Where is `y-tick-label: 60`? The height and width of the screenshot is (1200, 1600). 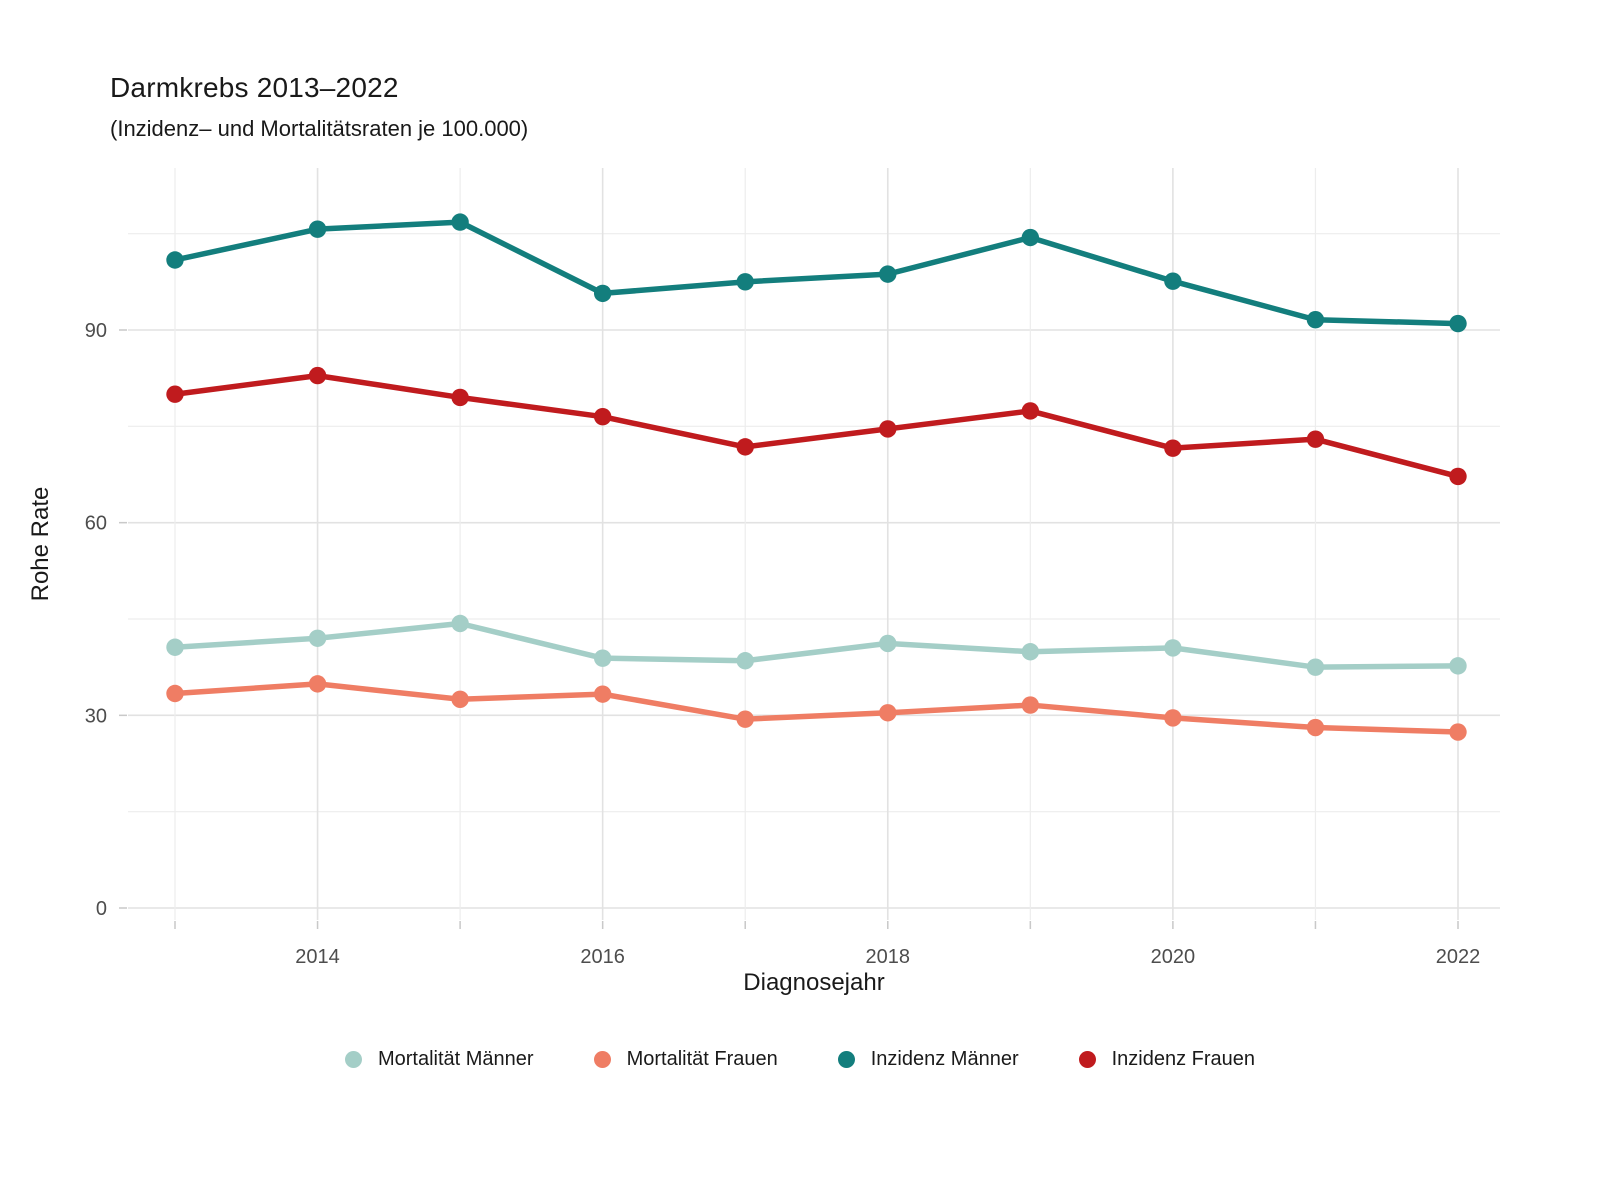
y-tick-label: 60 is located at coordinates (96, 524).